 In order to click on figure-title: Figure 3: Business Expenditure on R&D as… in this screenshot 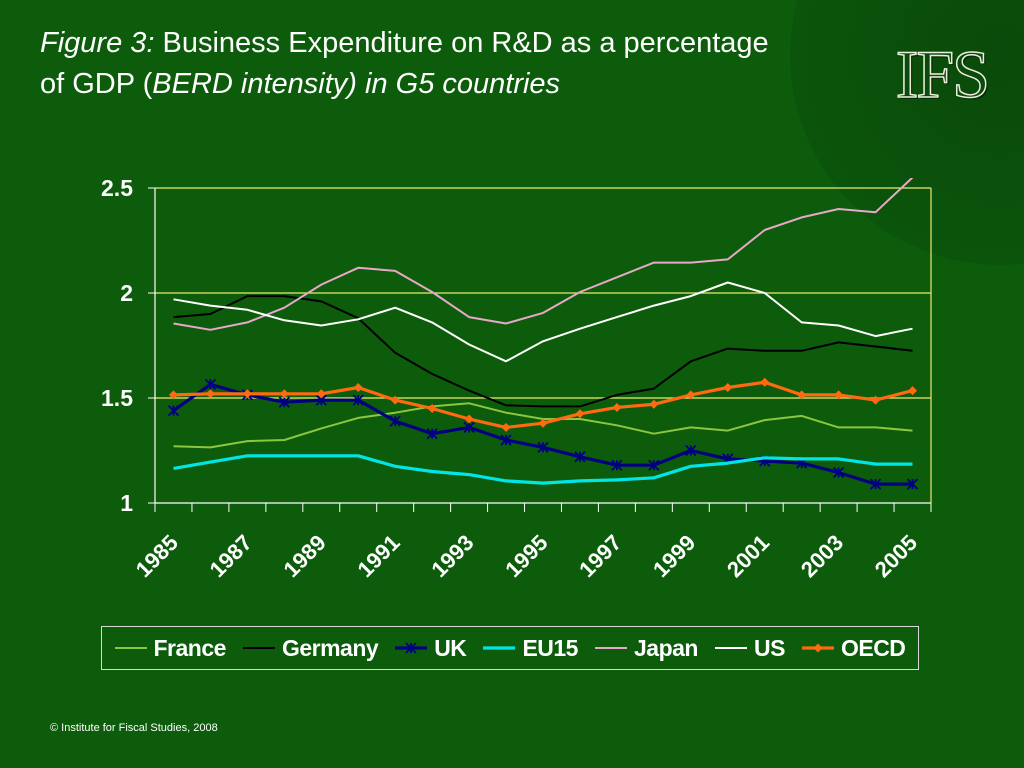, I will do `click(410, 64)`.